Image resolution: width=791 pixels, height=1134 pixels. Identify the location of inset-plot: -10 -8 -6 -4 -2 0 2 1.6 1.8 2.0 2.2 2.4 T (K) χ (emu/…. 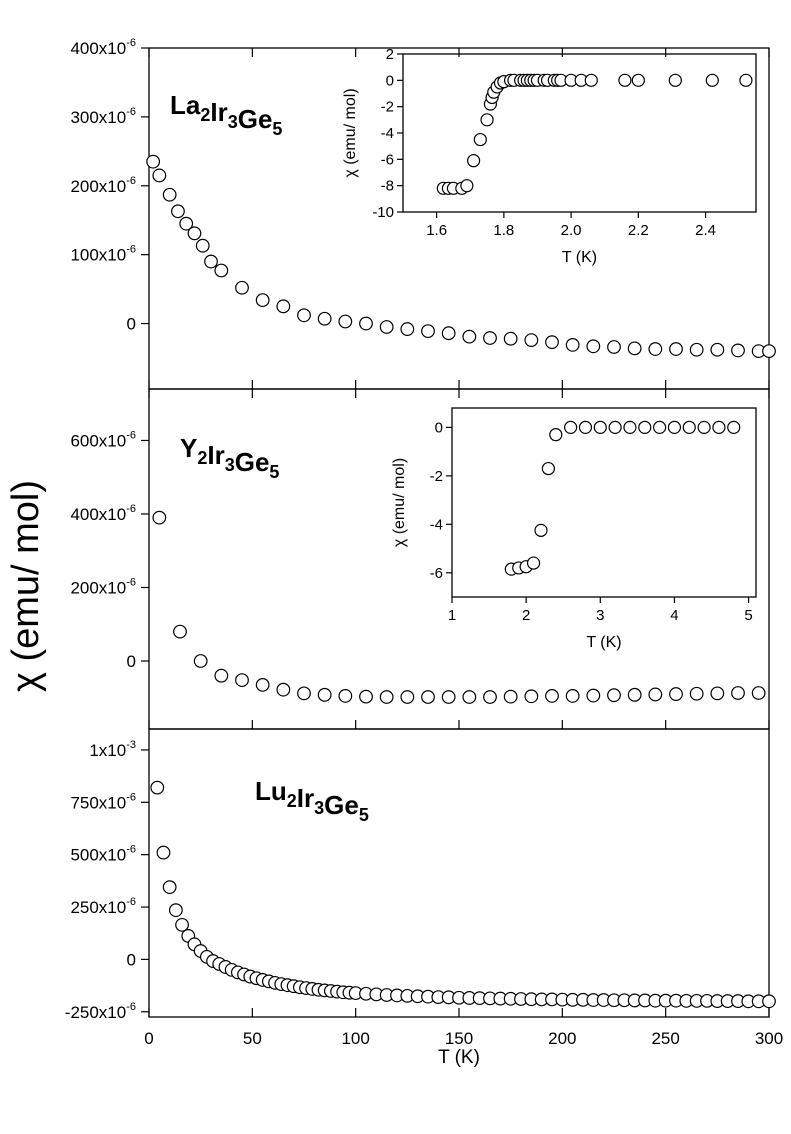
(549, 156).